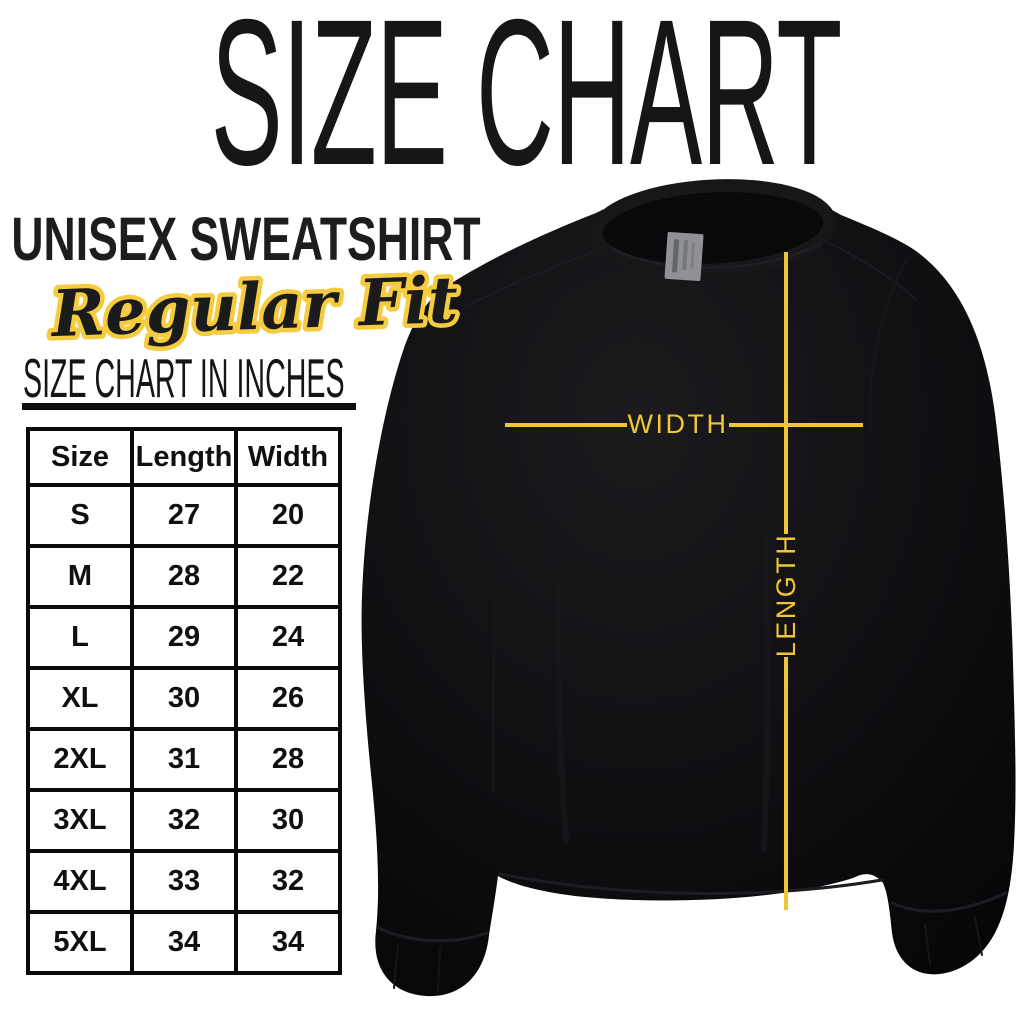  Describe the element at coordinates (80, 881) in the screenshot. I see `size-cell: 4XL` at that location.